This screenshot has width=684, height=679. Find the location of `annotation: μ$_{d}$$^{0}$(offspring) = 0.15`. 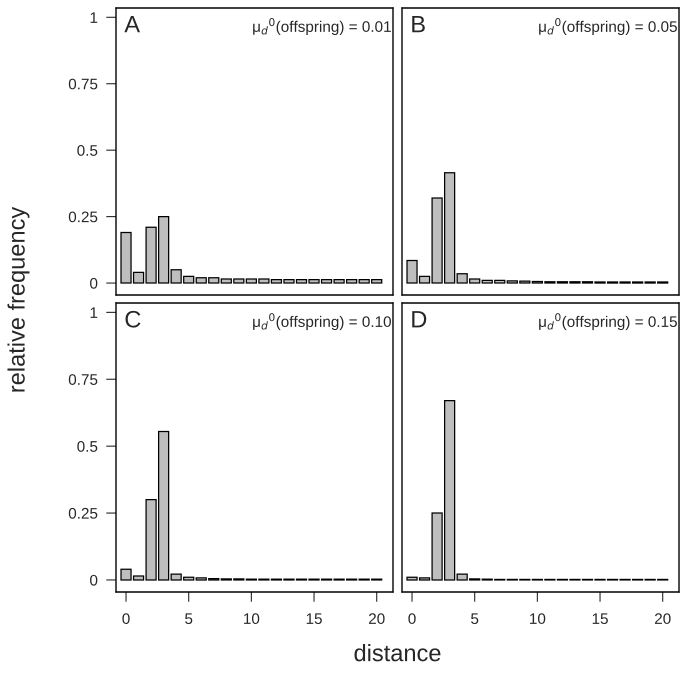

annotation: μ$_{d}$$^{0}$(offspring) = 0.15 is located at coordinates (608, 321).